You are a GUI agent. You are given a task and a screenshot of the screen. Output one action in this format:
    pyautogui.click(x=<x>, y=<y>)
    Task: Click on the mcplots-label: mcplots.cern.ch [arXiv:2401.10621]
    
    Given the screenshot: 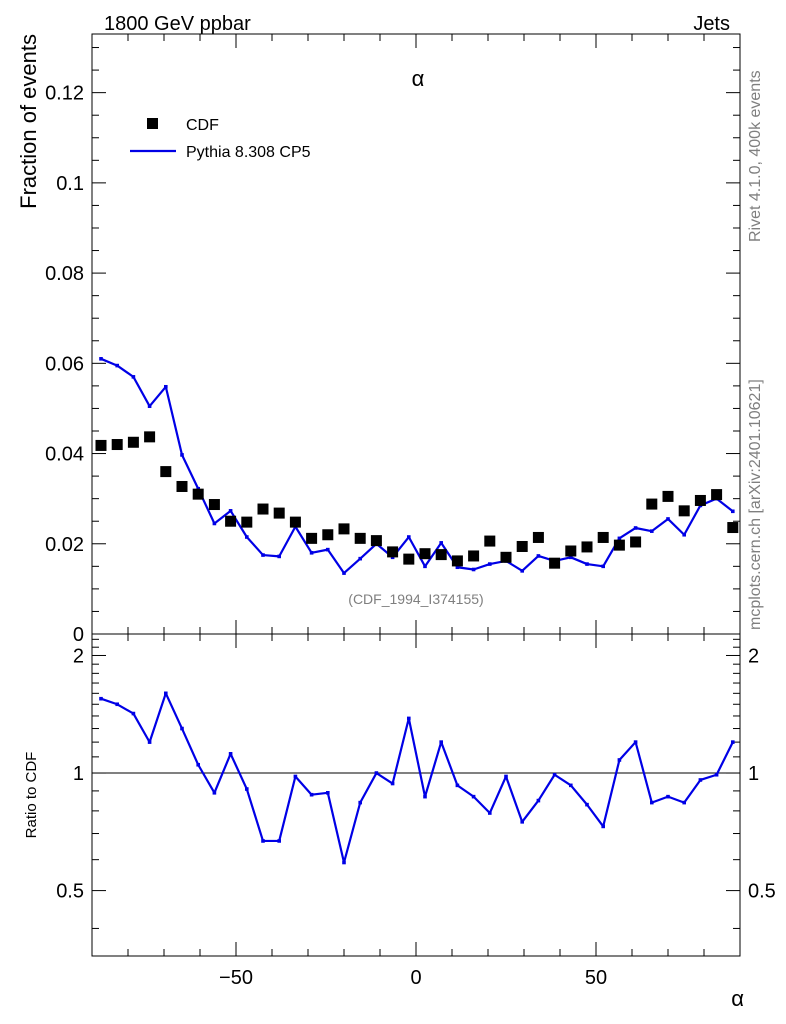 What is the action you would take?
    pyautogui.click(x=755, y=504)
    